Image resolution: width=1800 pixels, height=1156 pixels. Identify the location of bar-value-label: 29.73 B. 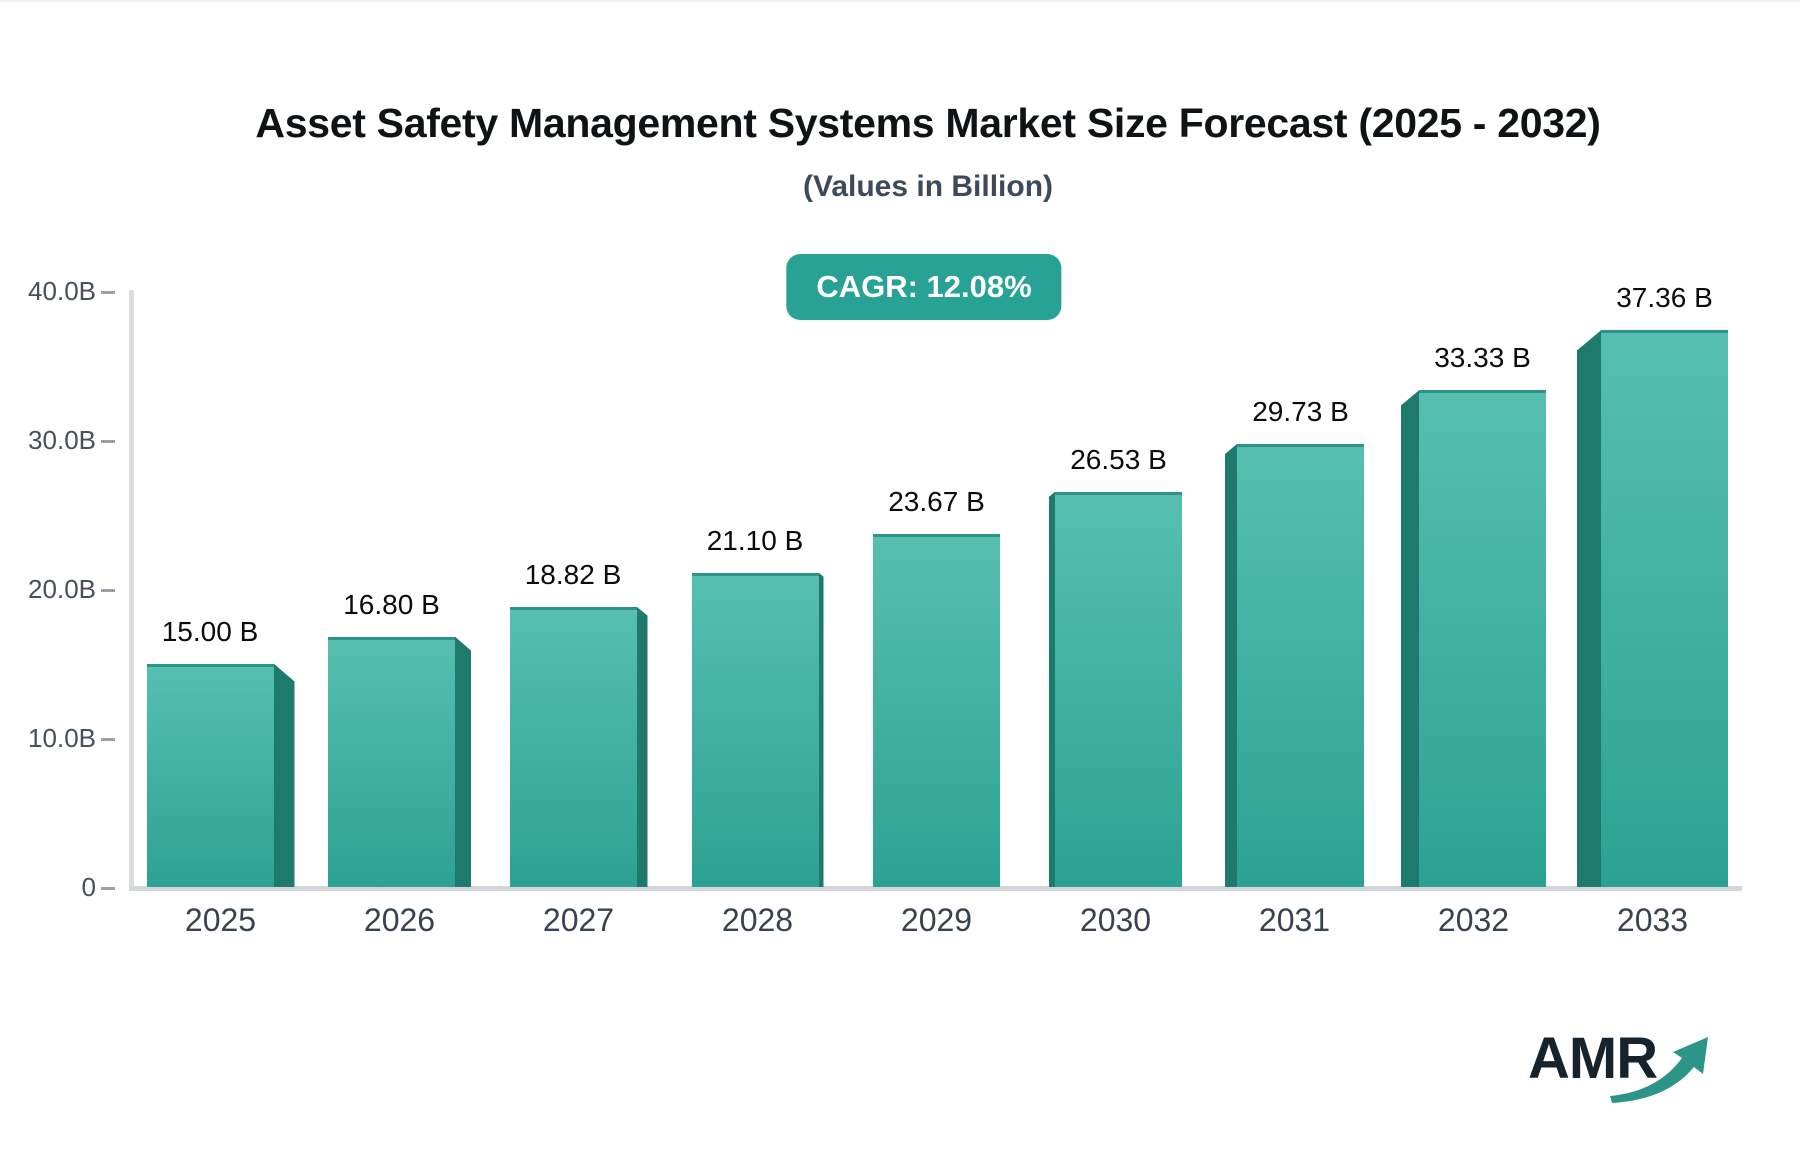
(1300, 412).